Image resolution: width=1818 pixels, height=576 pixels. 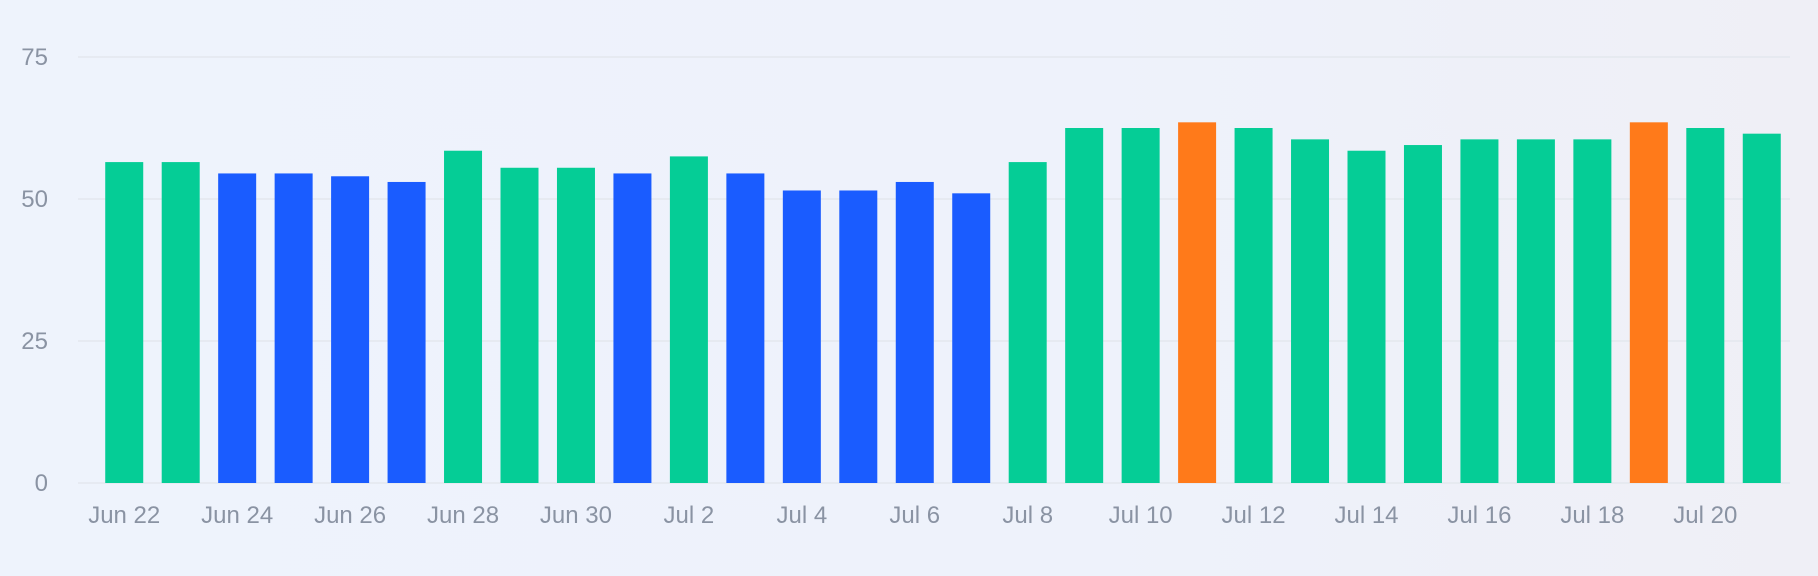 I want to click on x-tick-label: Jul 6, so click(x=914, y=515).